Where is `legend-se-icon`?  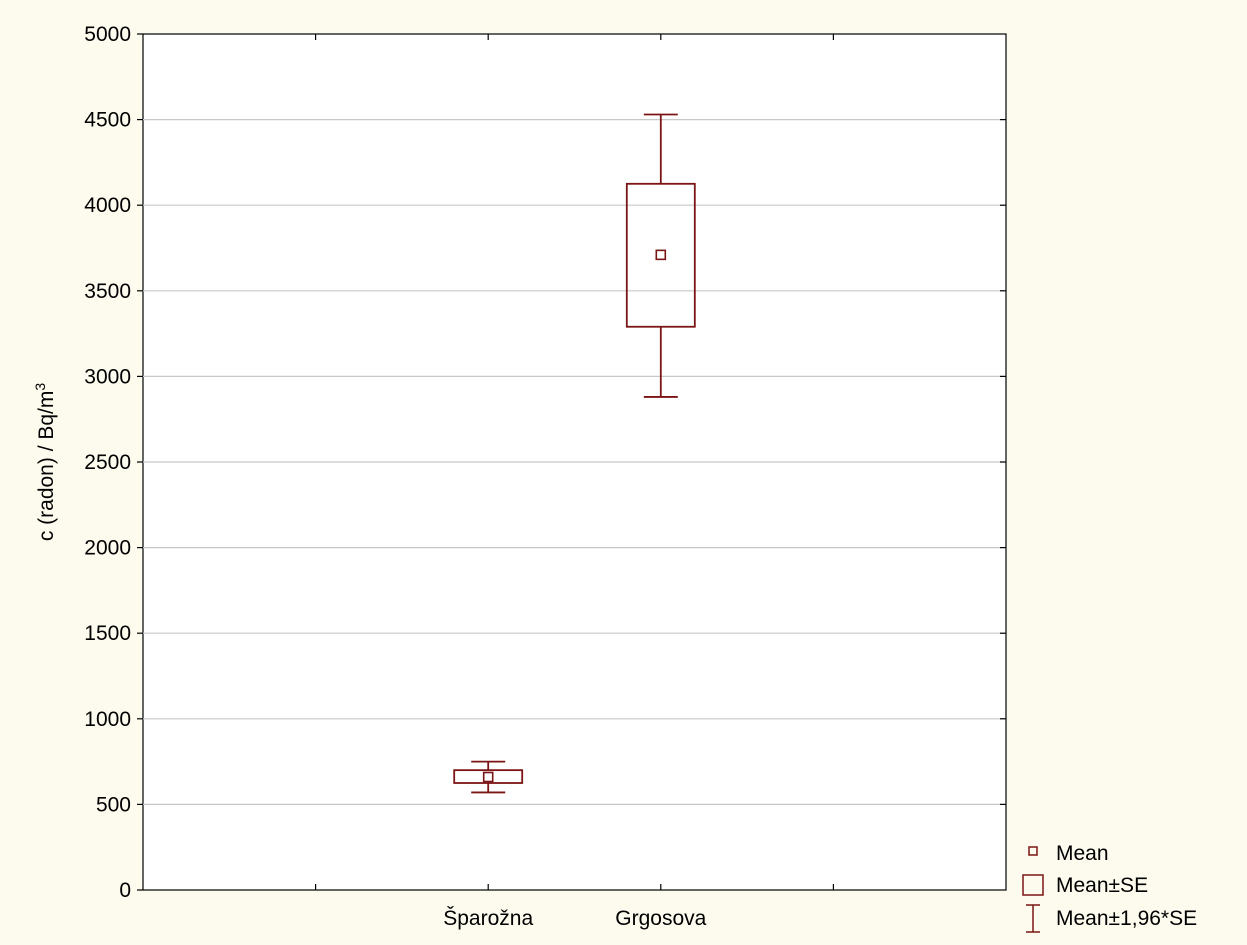
legend-se-icon is located at coordinates (1033, 885).